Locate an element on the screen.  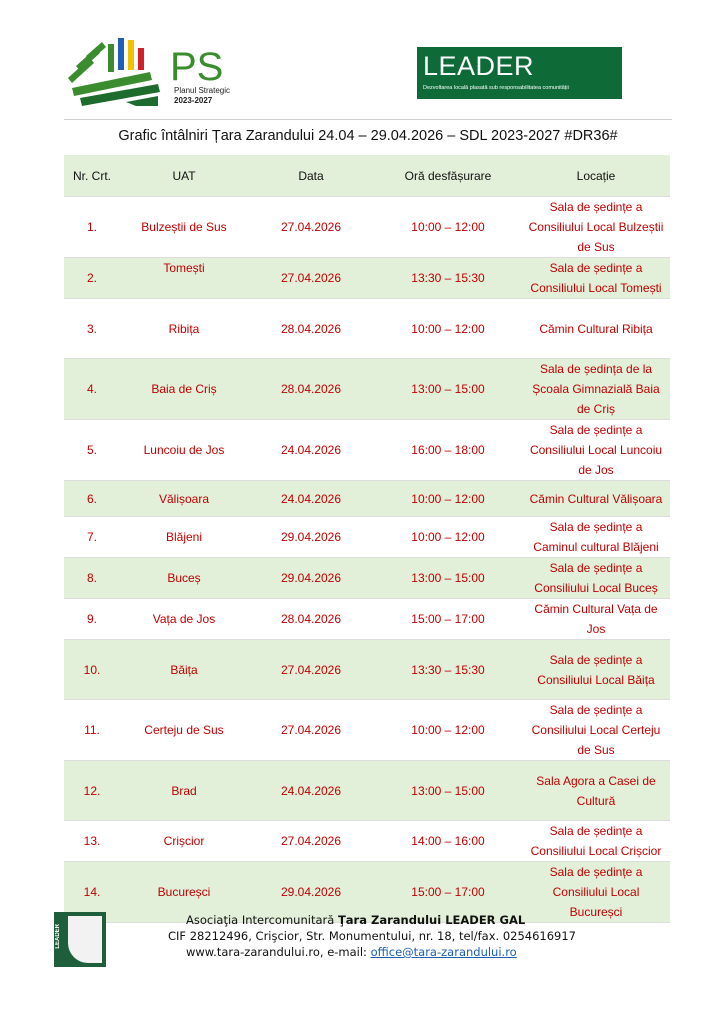
cell-locatie: Cămin Cultural Ribița is located at coordinates (596, 328).